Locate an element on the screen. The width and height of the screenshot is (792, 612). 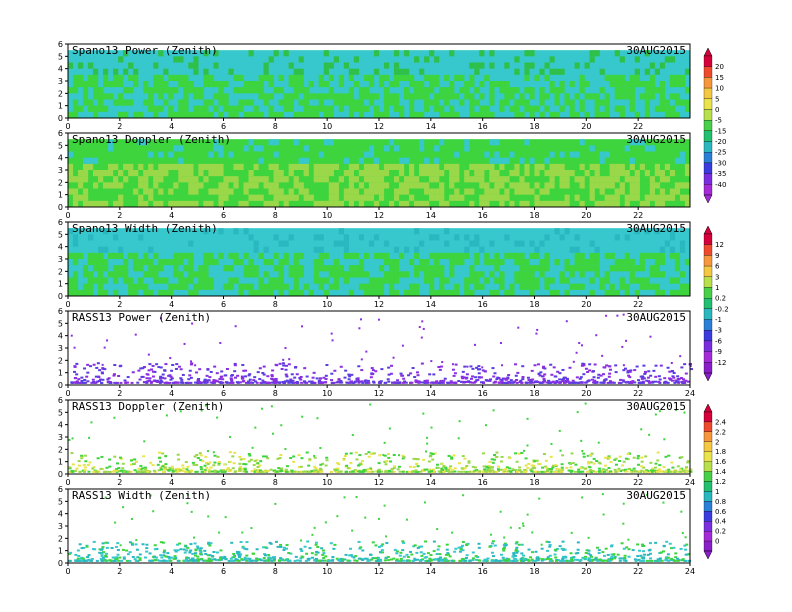
colorbar-swatch is located at coordinates (708, 417).